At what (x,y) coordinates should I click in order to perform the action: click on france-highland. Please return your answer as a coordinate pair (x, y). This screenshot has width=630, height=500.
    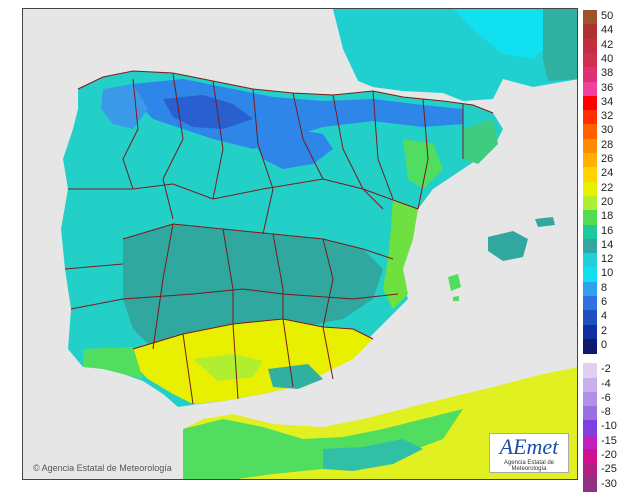
    Looking at the image, I should click on (503, 34).